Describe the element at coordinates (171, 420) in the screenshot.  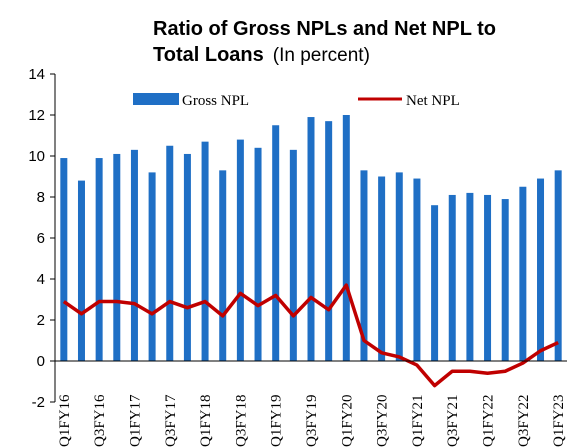
I see `x-tick-label: Q3FY17` at that location.